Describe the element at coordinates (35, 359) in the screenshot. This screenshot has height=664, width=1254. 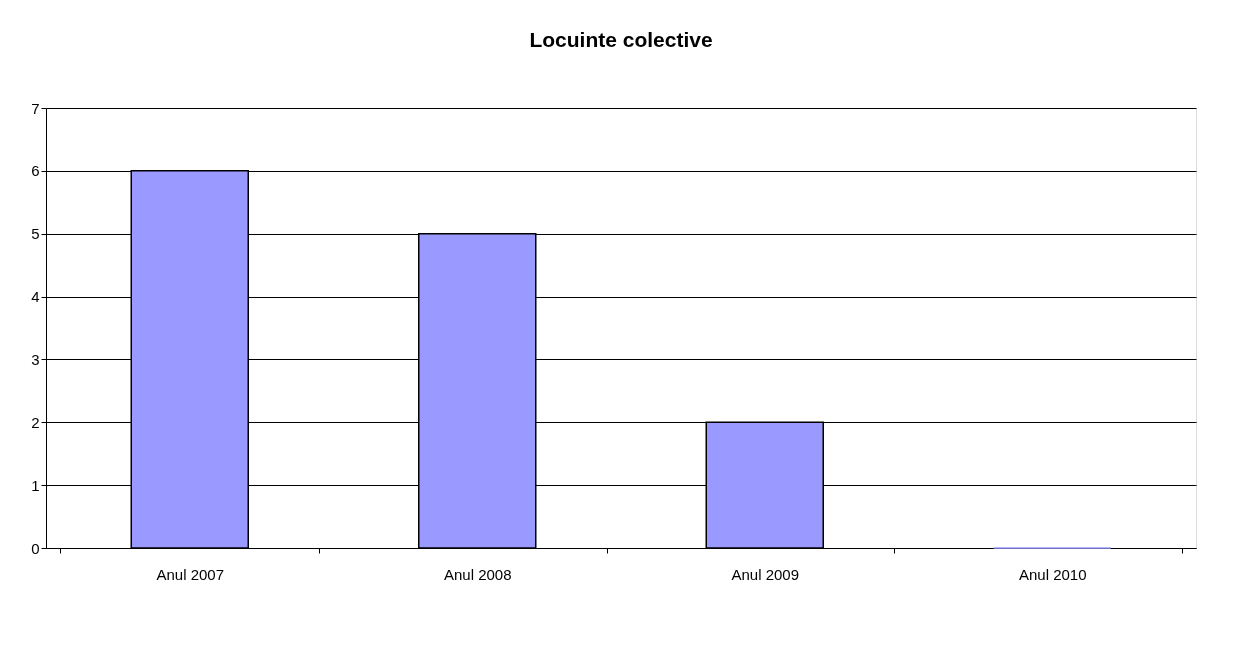
I see `y-tick-label: 3` at that location.